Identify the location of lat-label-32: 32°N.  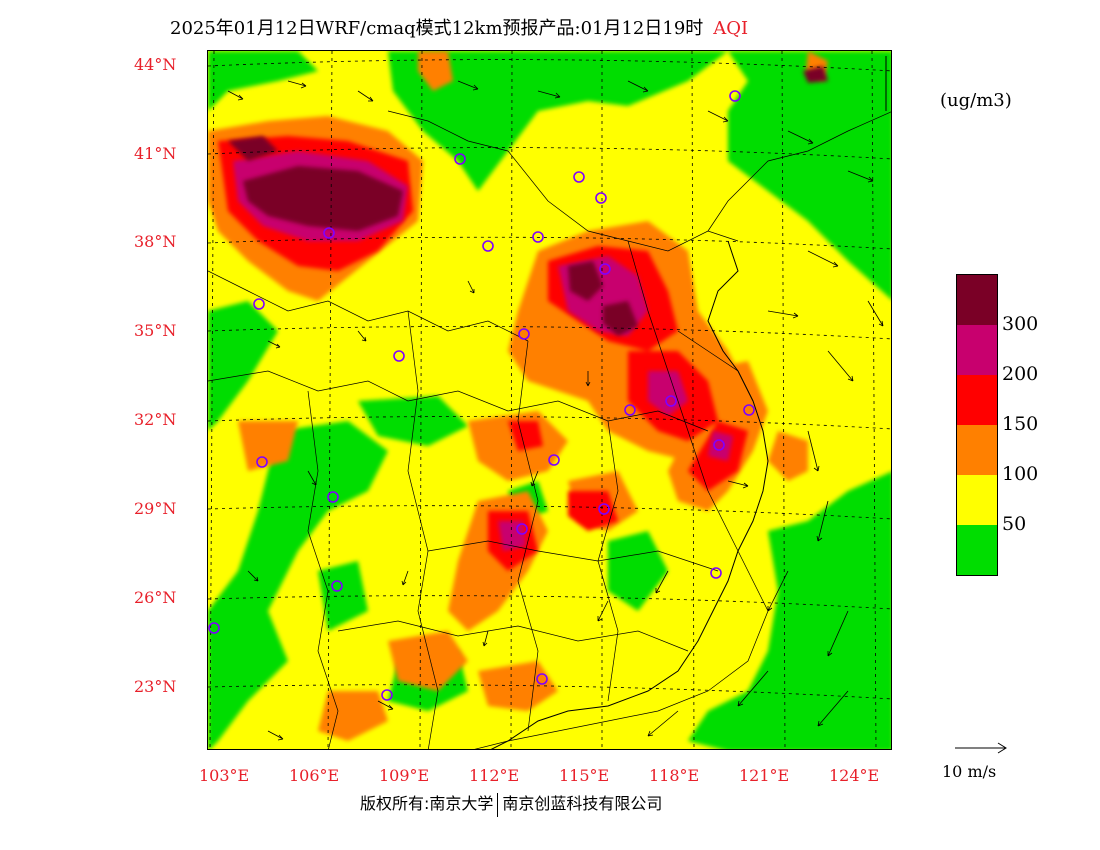
(155, 419).